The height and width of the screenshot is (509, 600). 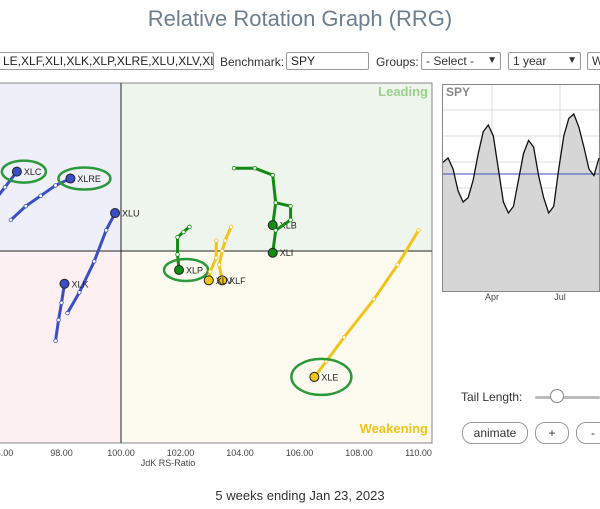 I want to click on increase-button: +, so click(x=552, y=433).